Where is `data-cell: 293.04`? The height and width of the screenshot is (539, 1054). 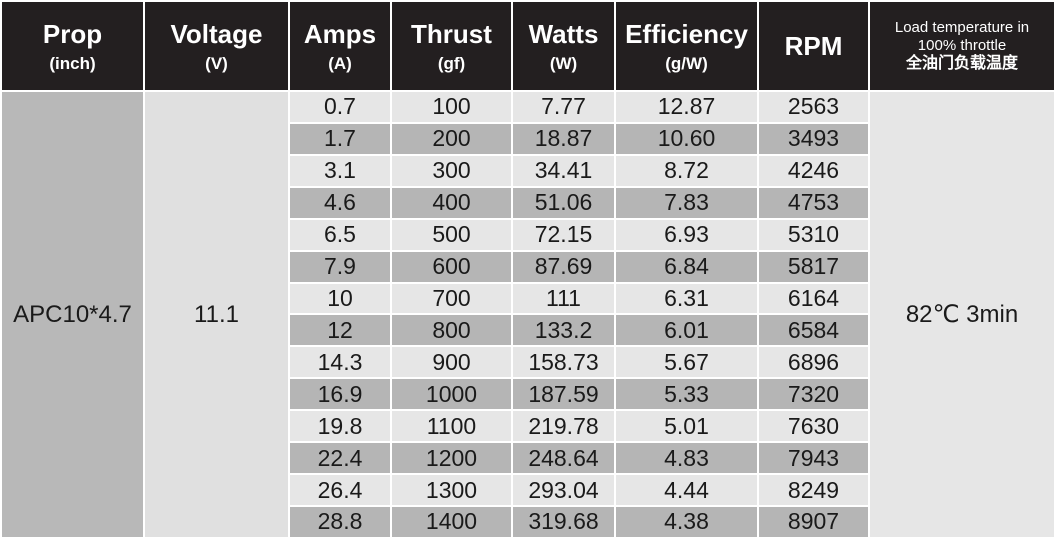 data-cell: 293.04 is located at coordinates (563, 490).